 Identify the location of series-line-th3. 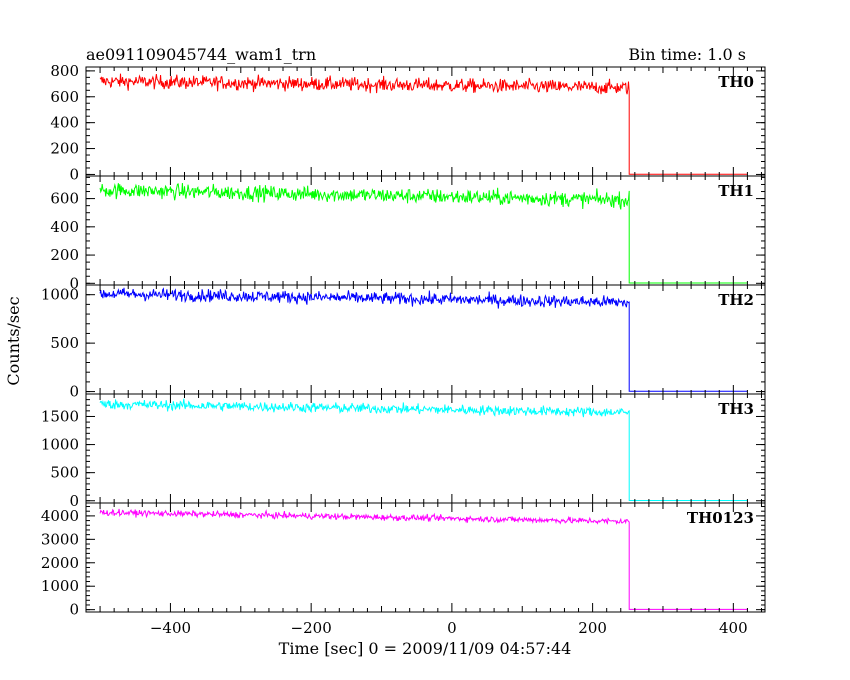
(423, 449).